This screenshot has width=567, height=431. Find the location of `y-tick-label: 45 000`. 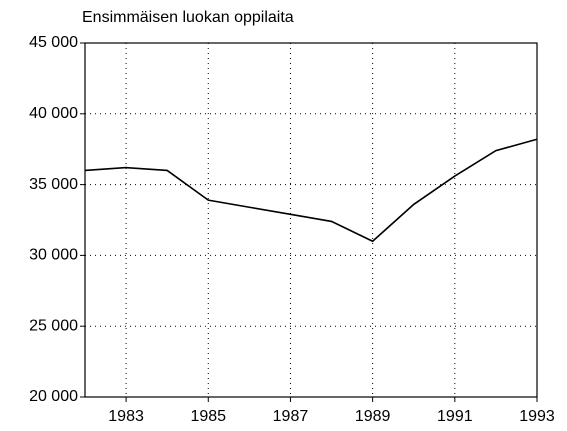

y-tick-label: 45 000 is located at coordinates (53, 42).